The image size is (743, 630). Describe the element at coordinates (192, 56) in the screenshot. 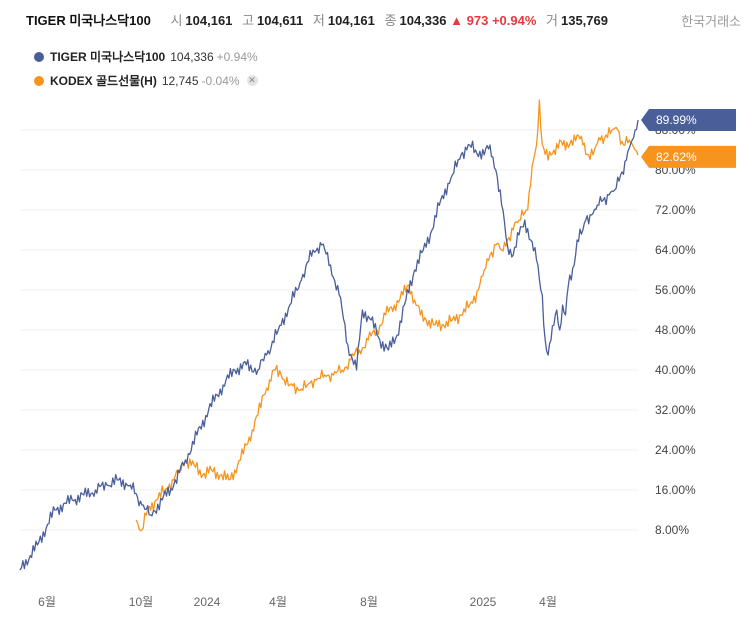

I see `legend-value: 104,336` at that location.